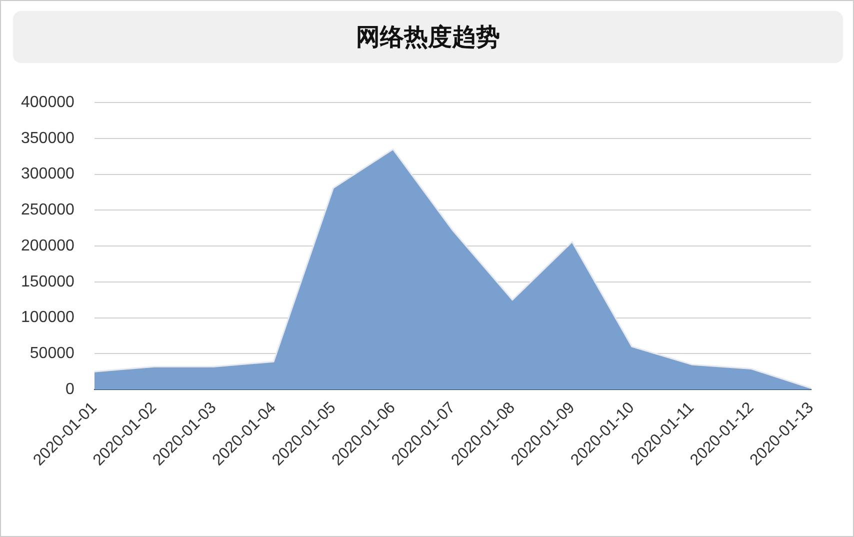 The width and height of the screenshot is (854, 537). I want to click on y-tick-label: 400000, so click(47, 103).